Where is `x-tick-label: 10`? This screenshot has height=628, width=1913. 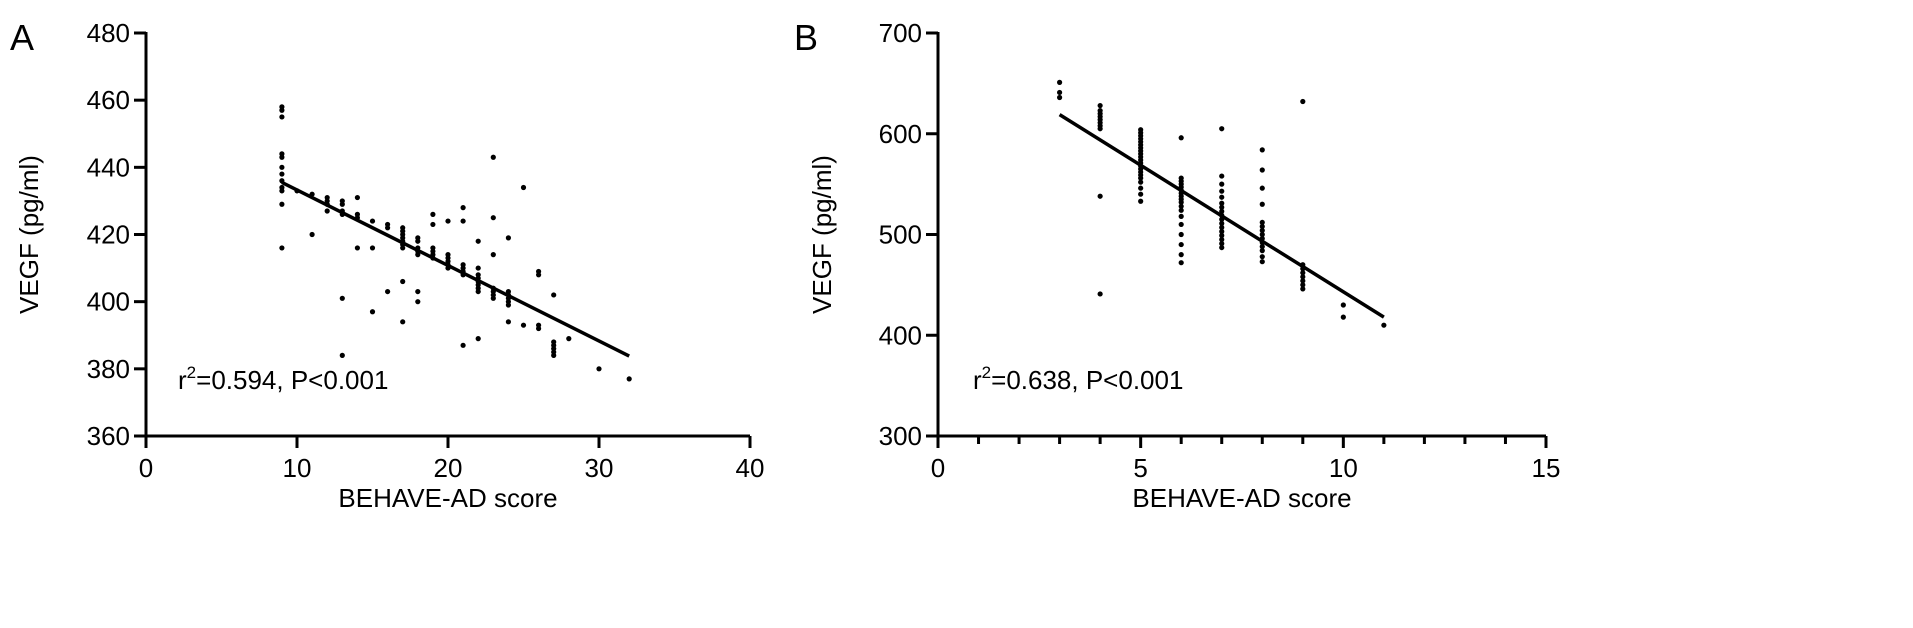
x-tick-label: 10 is located at coordinates (1343, 468).